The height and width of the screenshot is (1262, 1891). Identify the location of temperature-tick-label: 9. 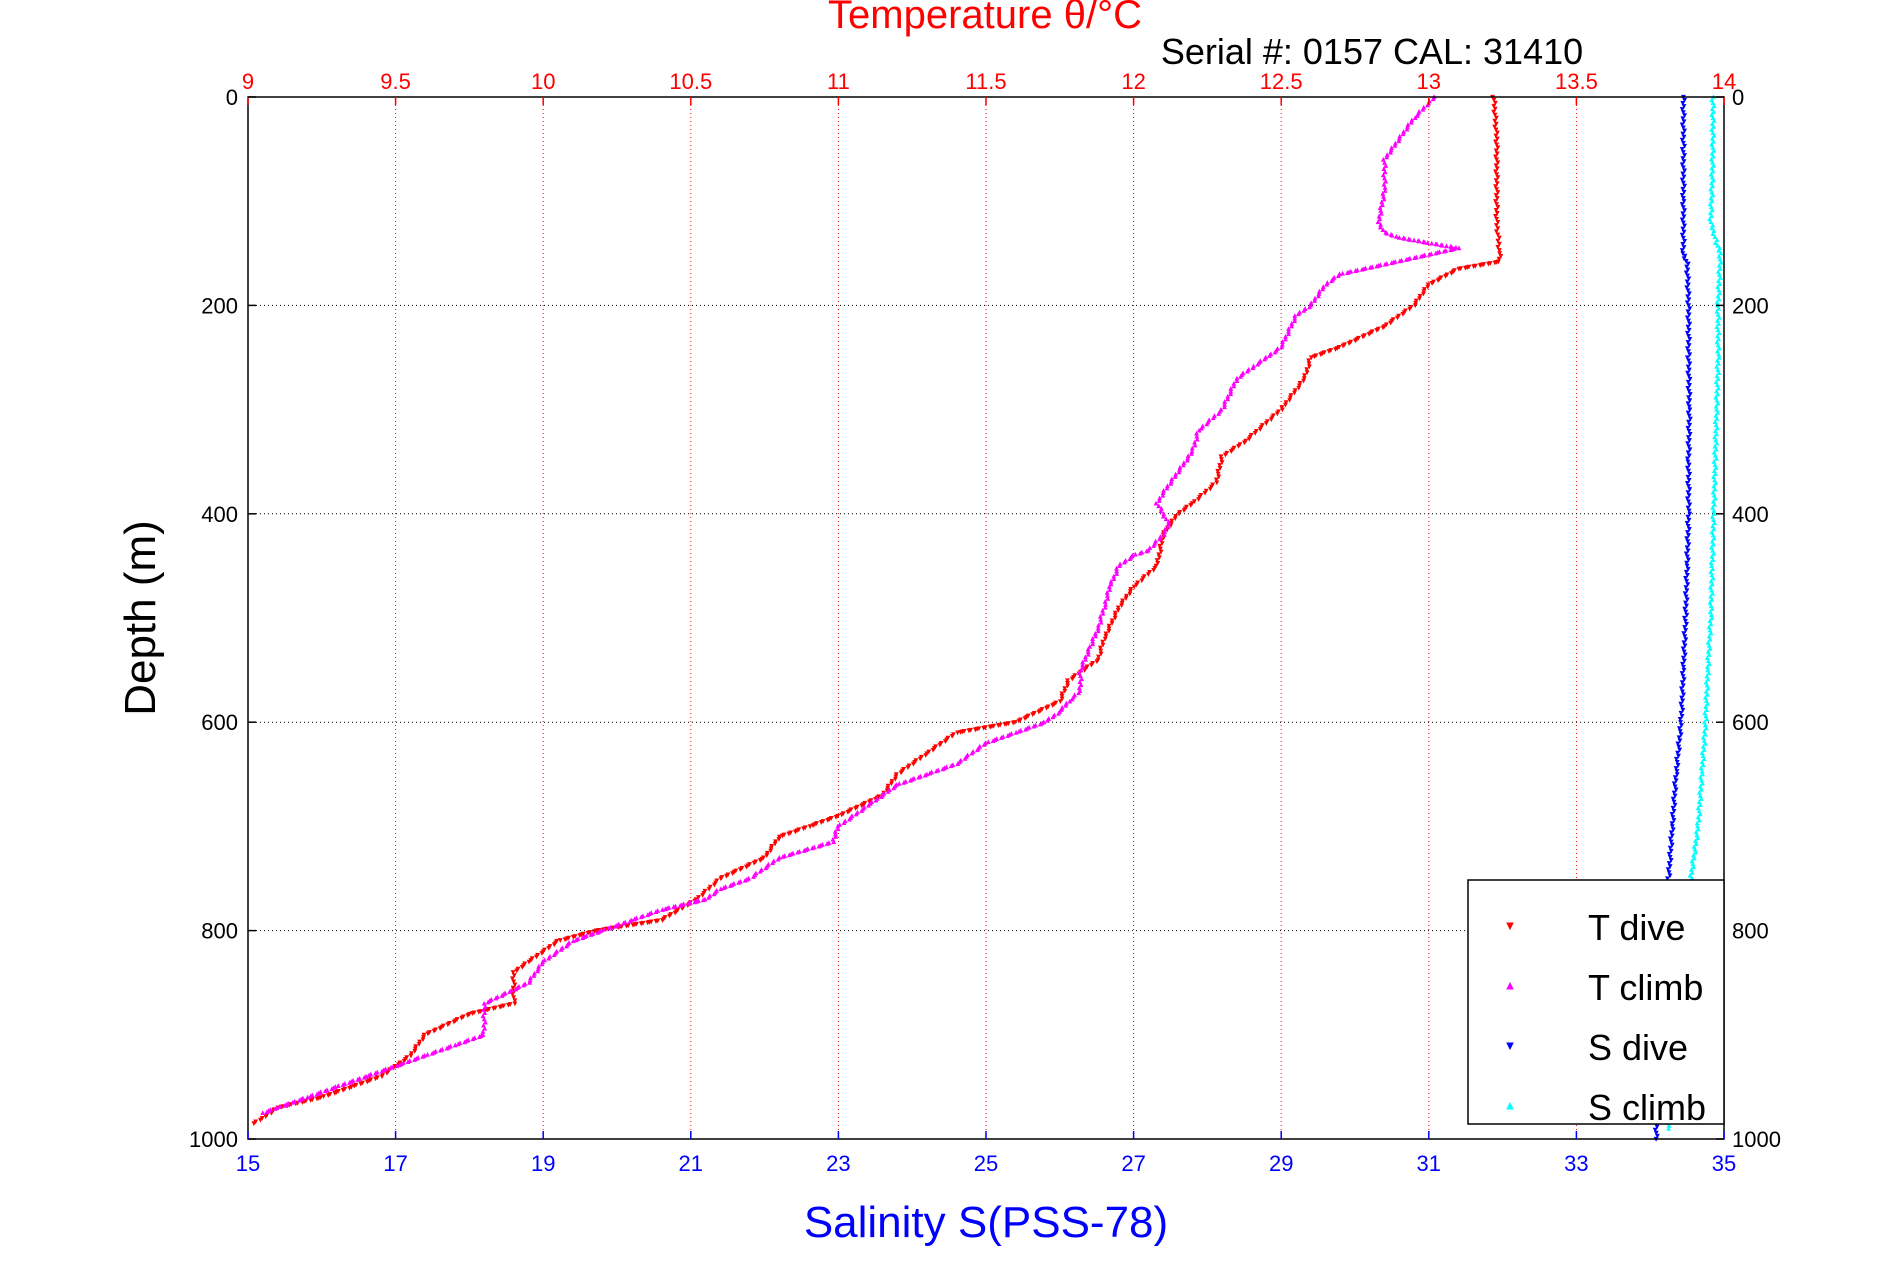
(248, 81).